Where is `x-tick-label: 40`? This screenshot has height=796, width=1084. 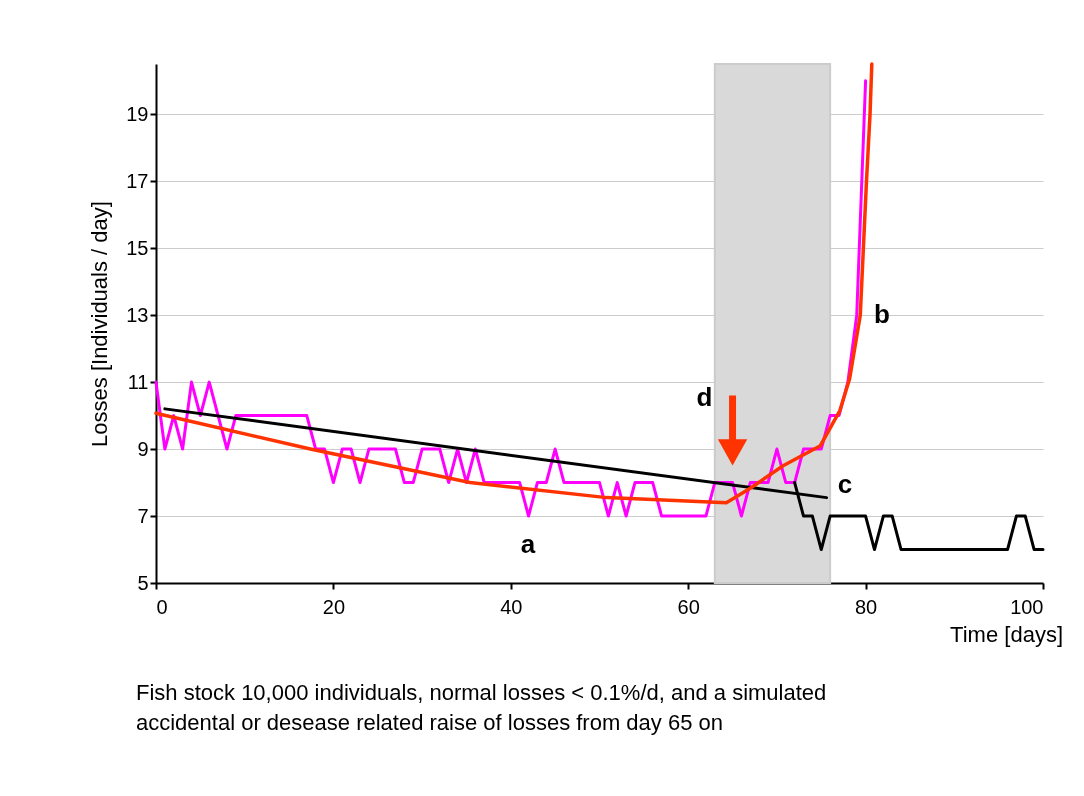
x-tick-label: 40 is located at coordinates (511, 606).